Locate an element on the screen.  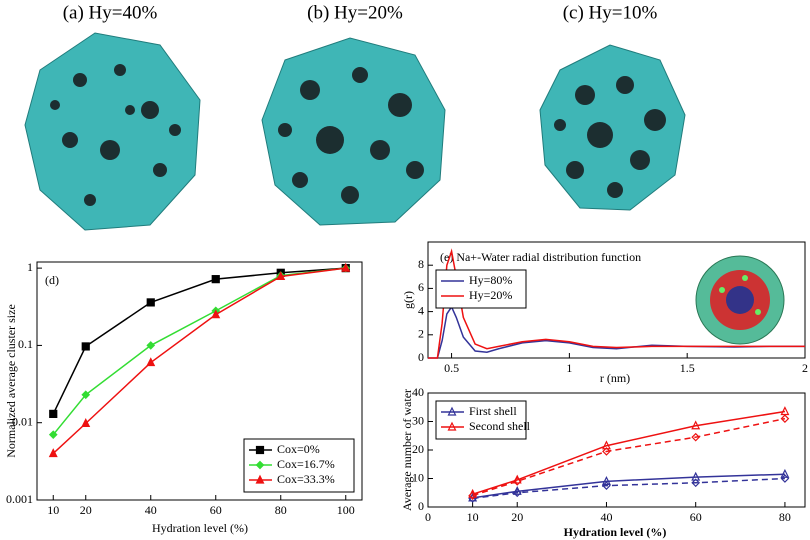
legend-label: Cox=0% is located at coordinates (298, 449).